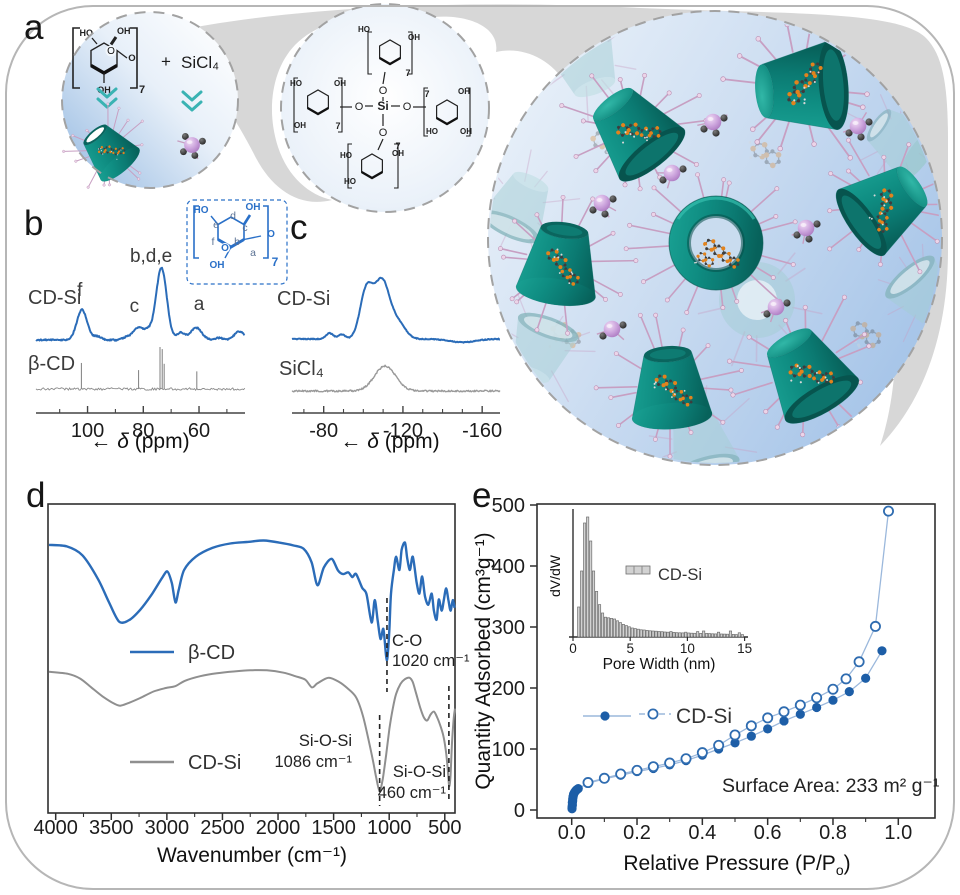 This screenshot has width=960, height=895. I want to click on carbon-letter: b, so click(237, 242).